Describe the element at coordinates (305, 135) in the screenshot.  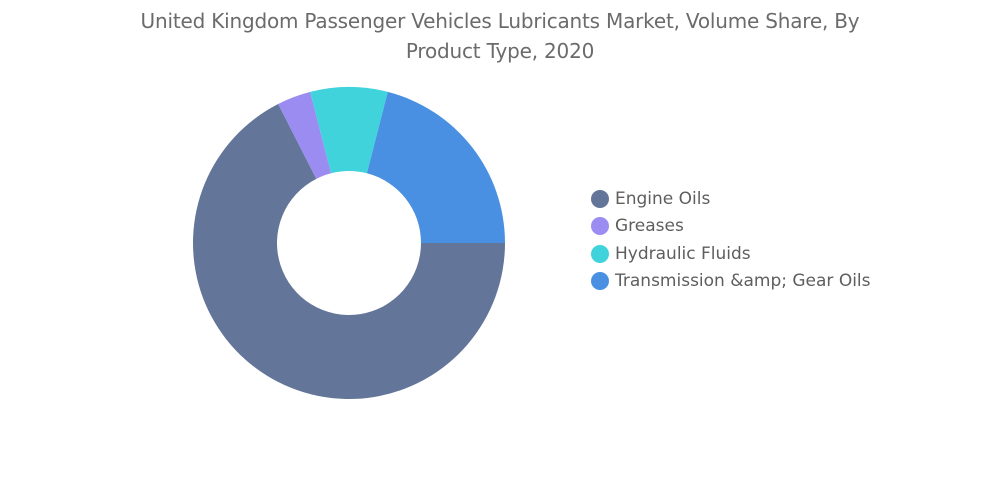
I see `slice-greases` at that location.